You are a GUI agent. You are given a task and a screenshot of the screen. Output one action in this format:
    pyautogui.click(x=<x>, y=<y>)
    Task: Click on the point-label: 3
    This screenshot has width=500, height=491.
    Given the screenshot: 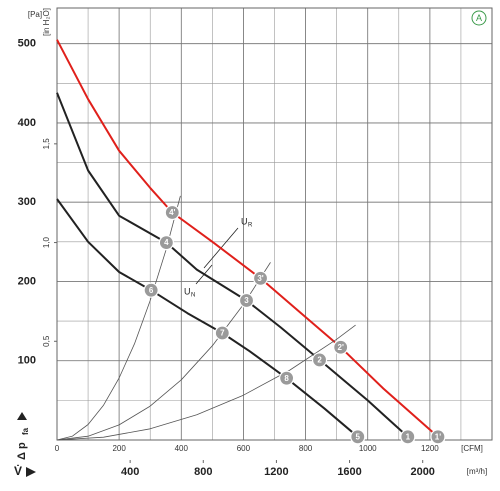 What is the action you would take?
    pyautogui.click(x=246, y=300)
    